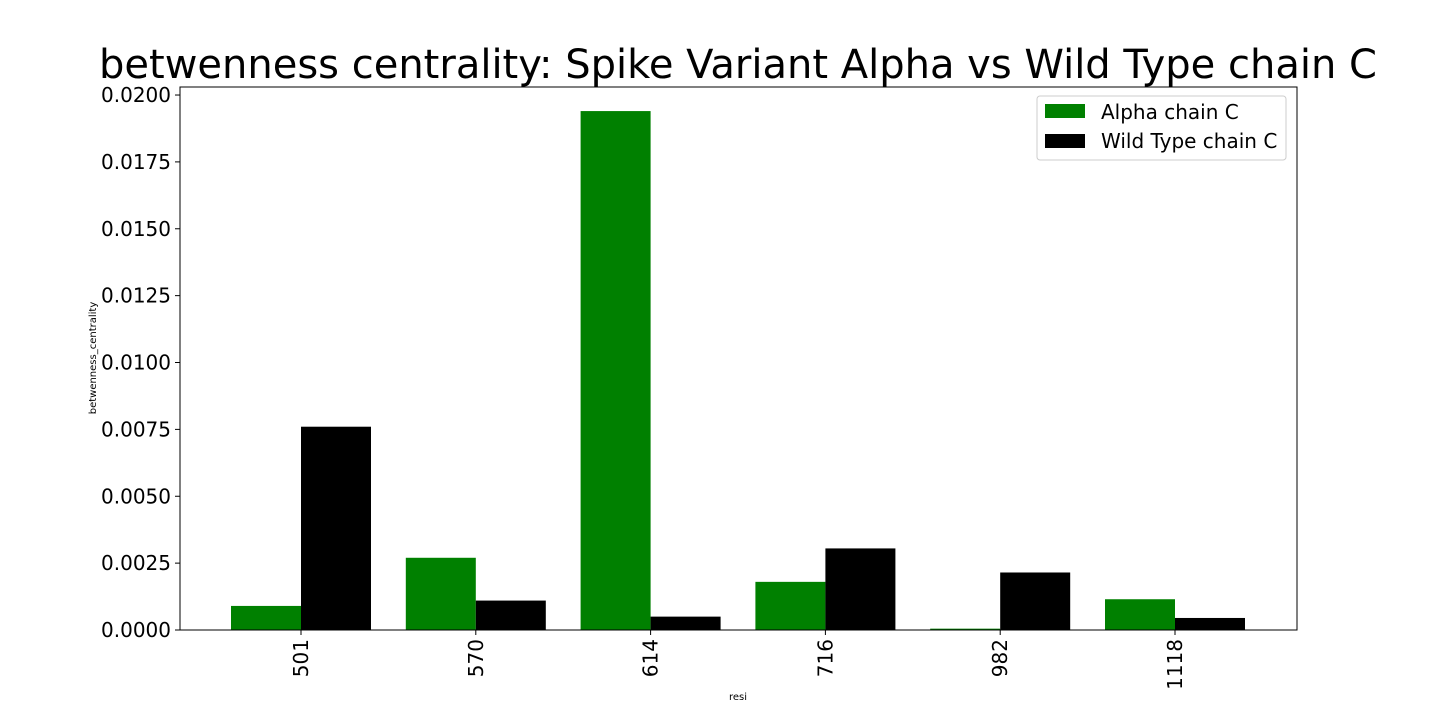  What do you see at coordinates (136, 229) in the screenshot?
I see `y-tick-label: 0.0150` at bounding box center [136, 229].